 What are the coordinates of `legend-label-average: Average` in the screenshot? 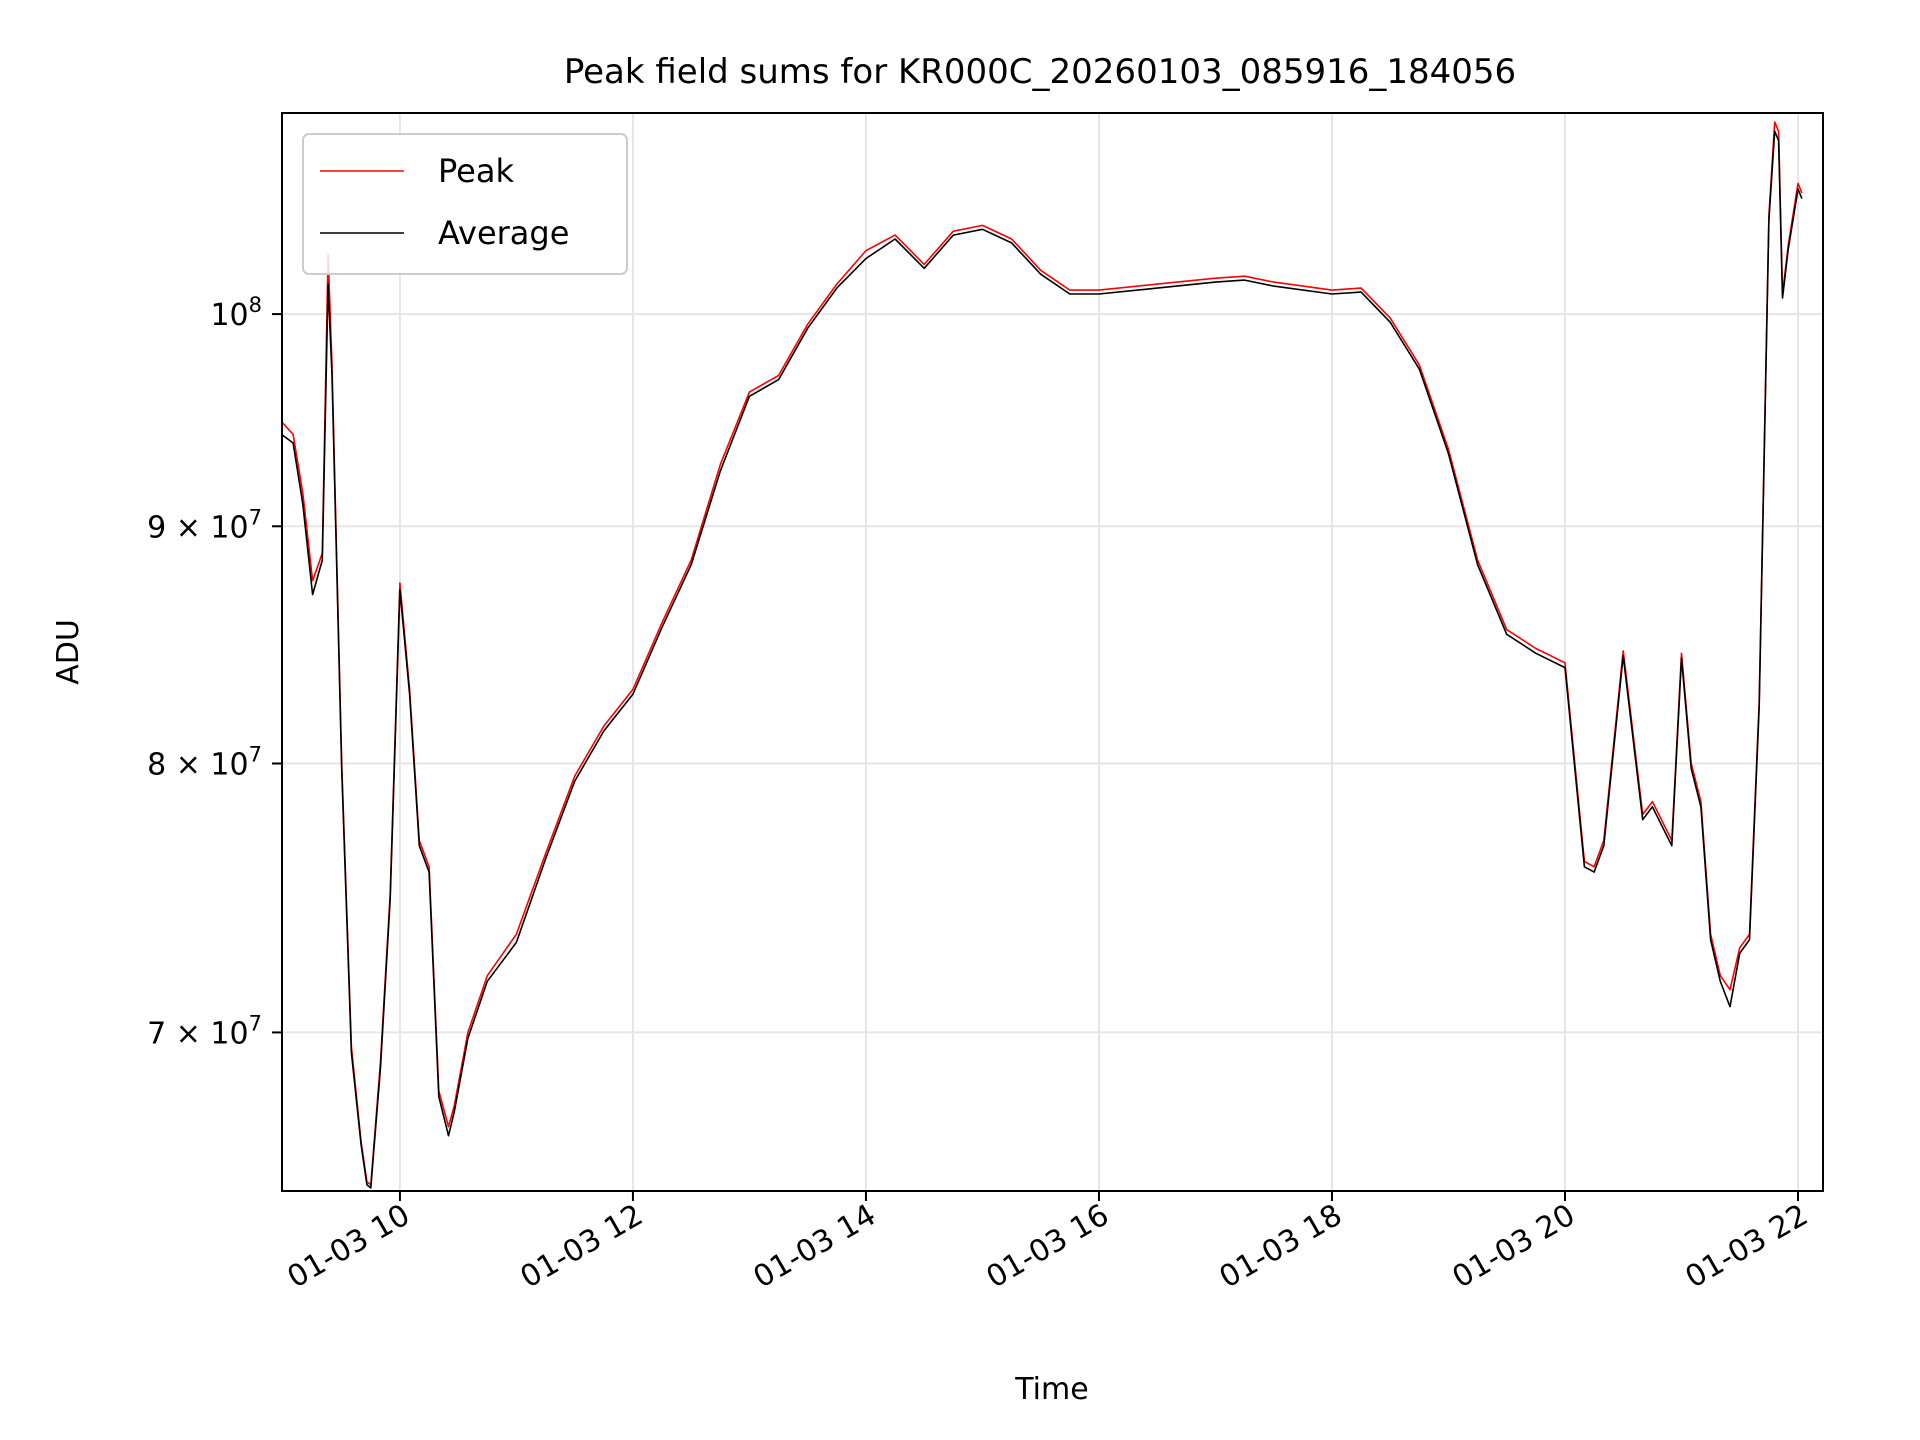 It's located at (503, 233).